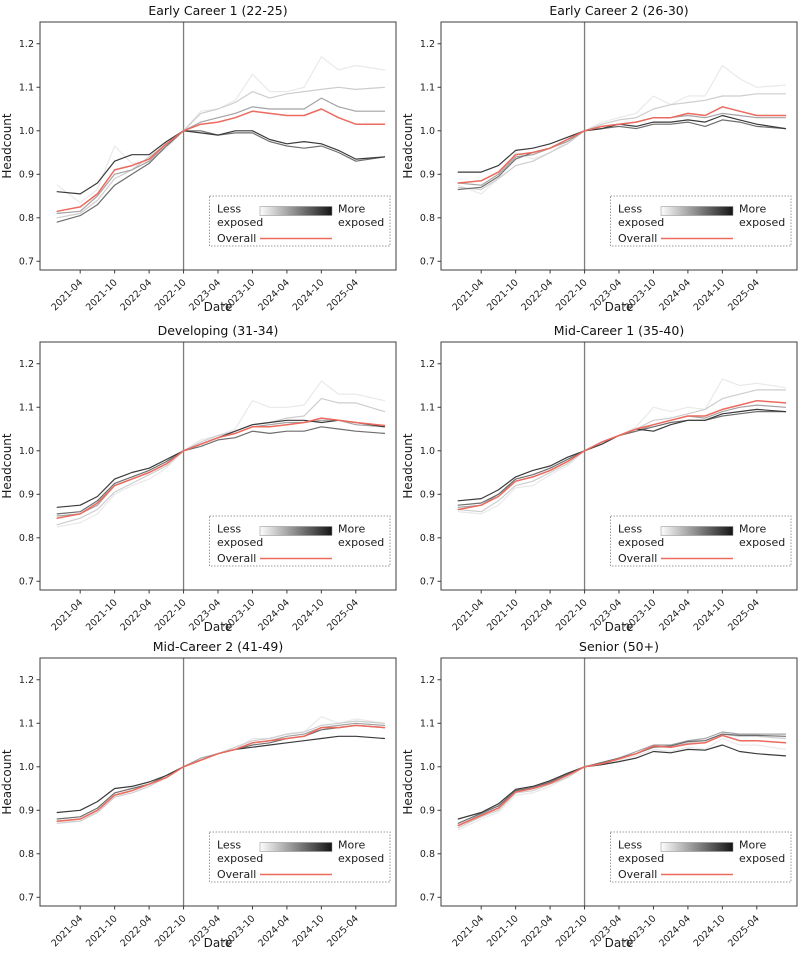 The height and width of the screenshot is (953, 803). I want to click on chart-title: Developing (31-34), so click(218, 330).